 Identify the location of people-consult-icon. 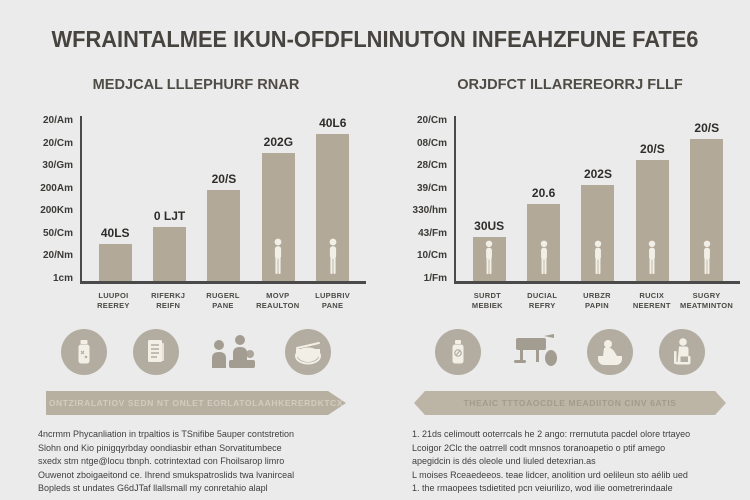
(232, 352).